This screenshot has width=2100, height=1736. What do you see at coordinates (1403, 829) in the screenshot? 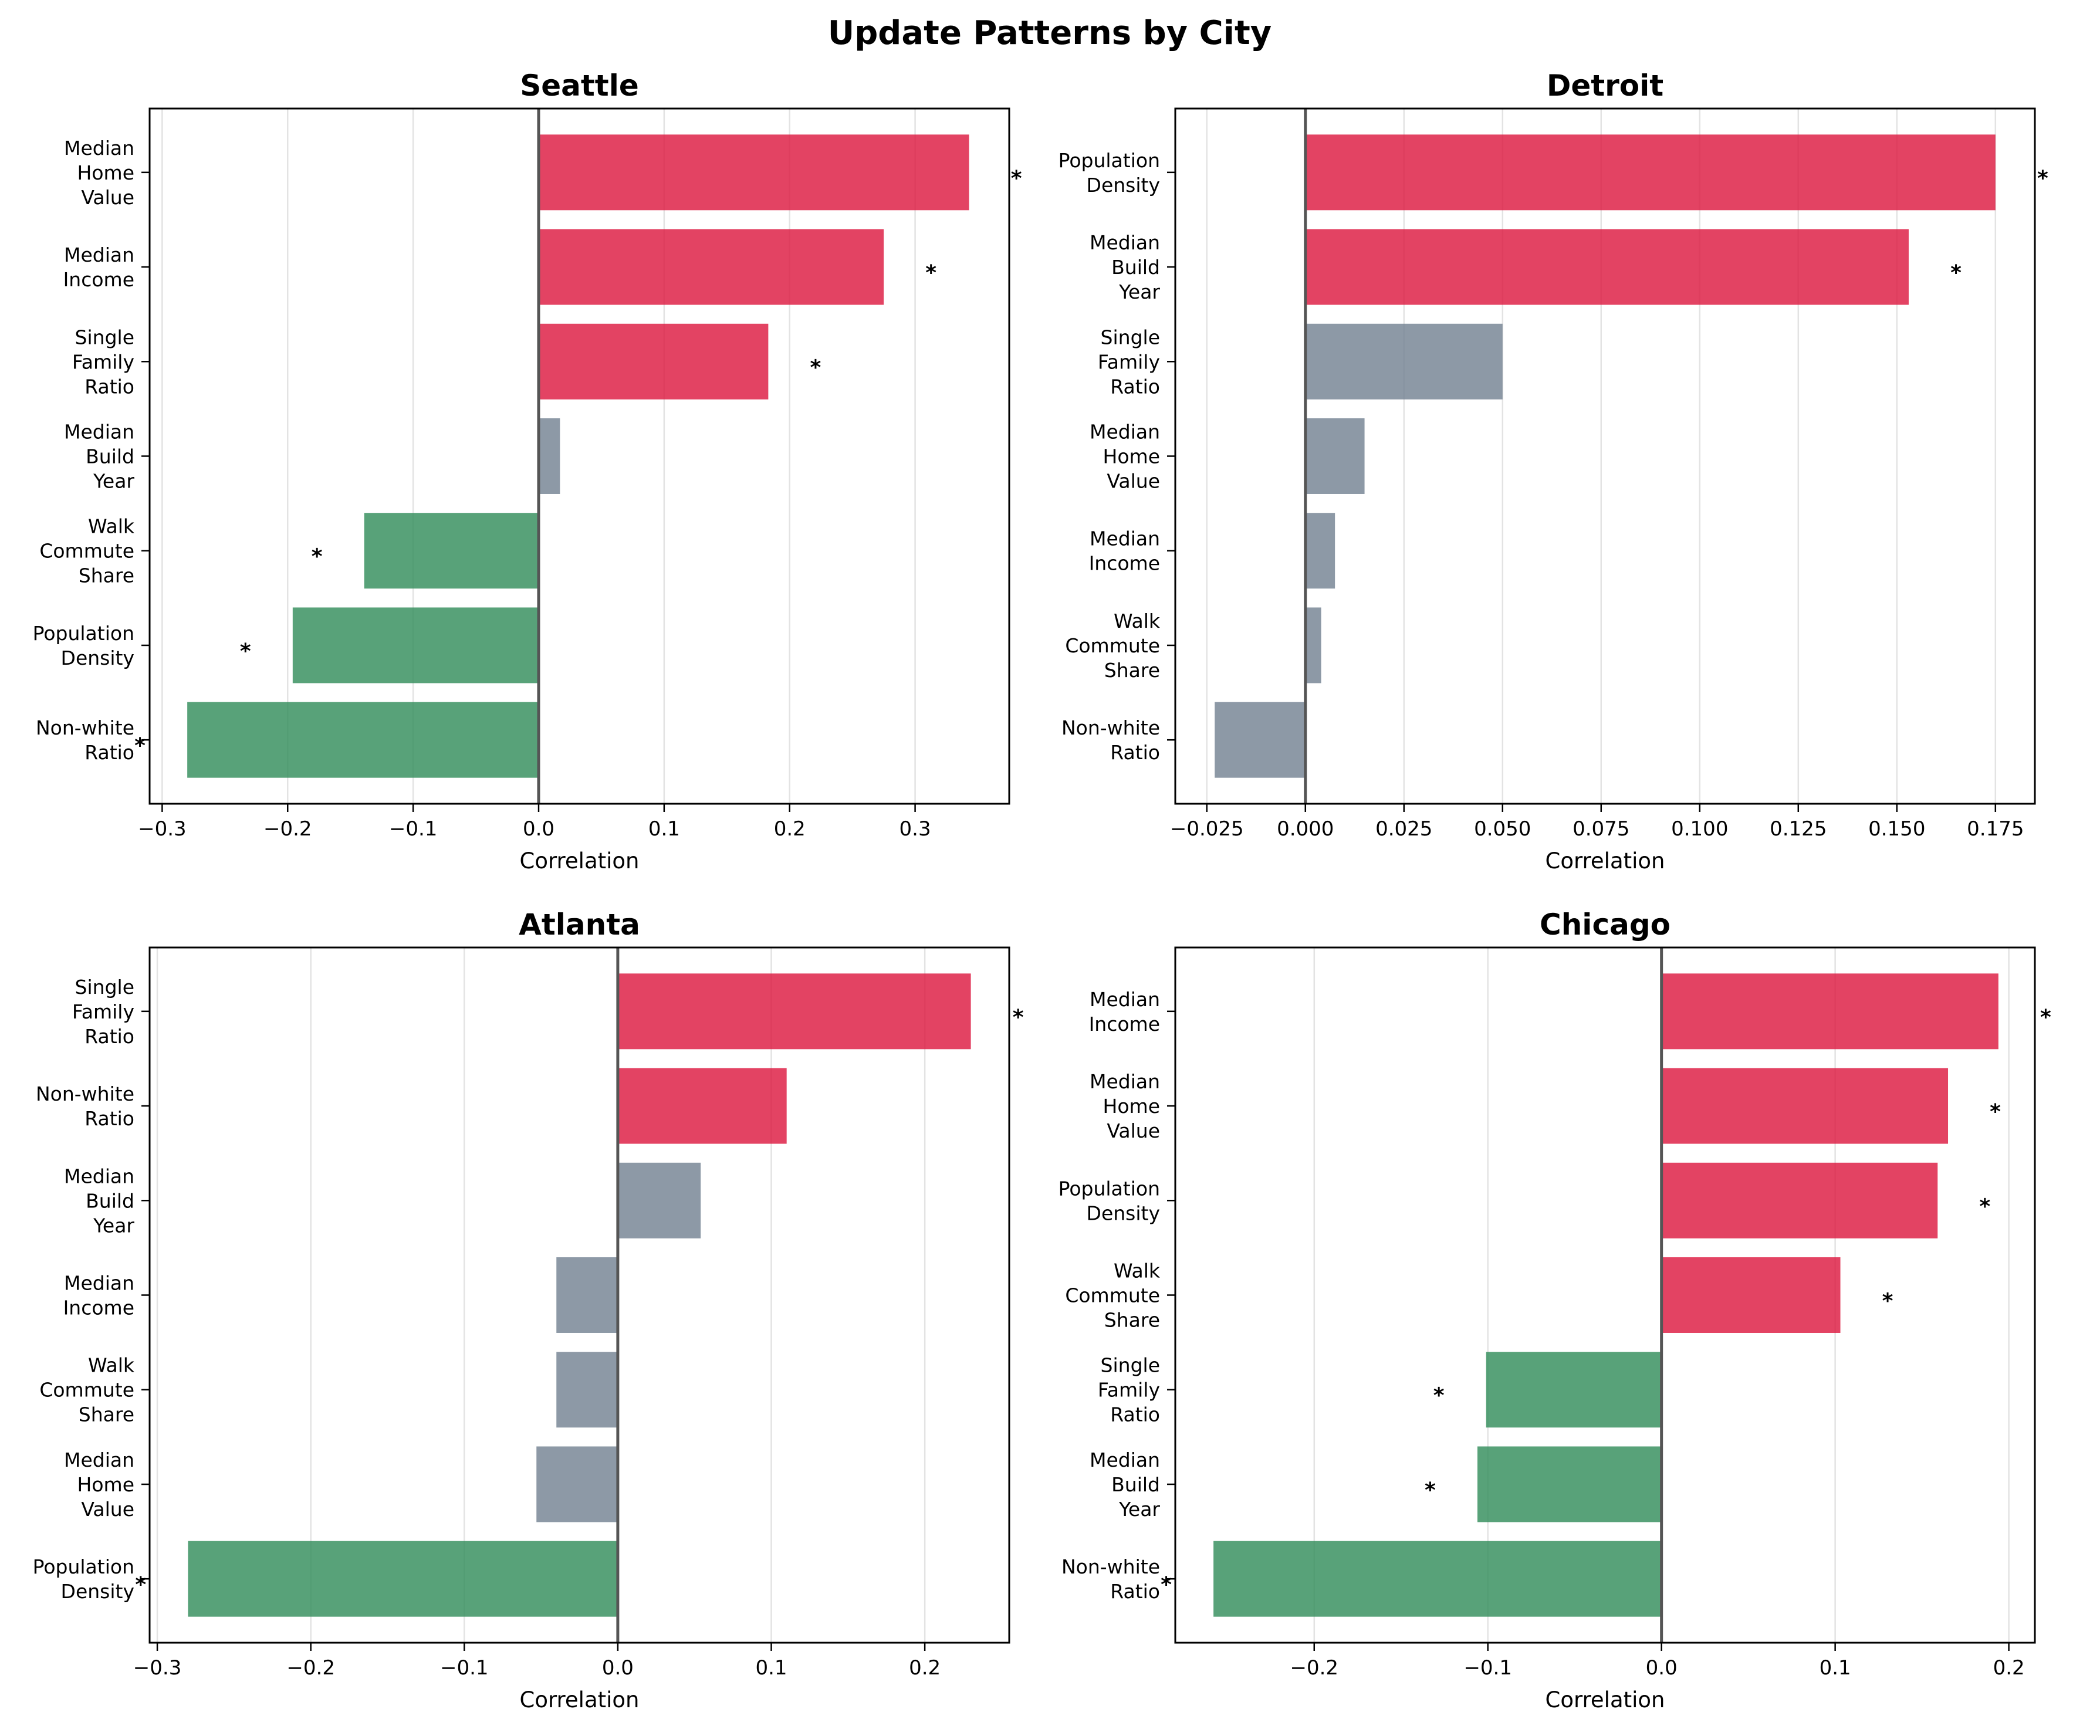
I see `x-tick-label: 0.025` at bounding box center [1403, 829].